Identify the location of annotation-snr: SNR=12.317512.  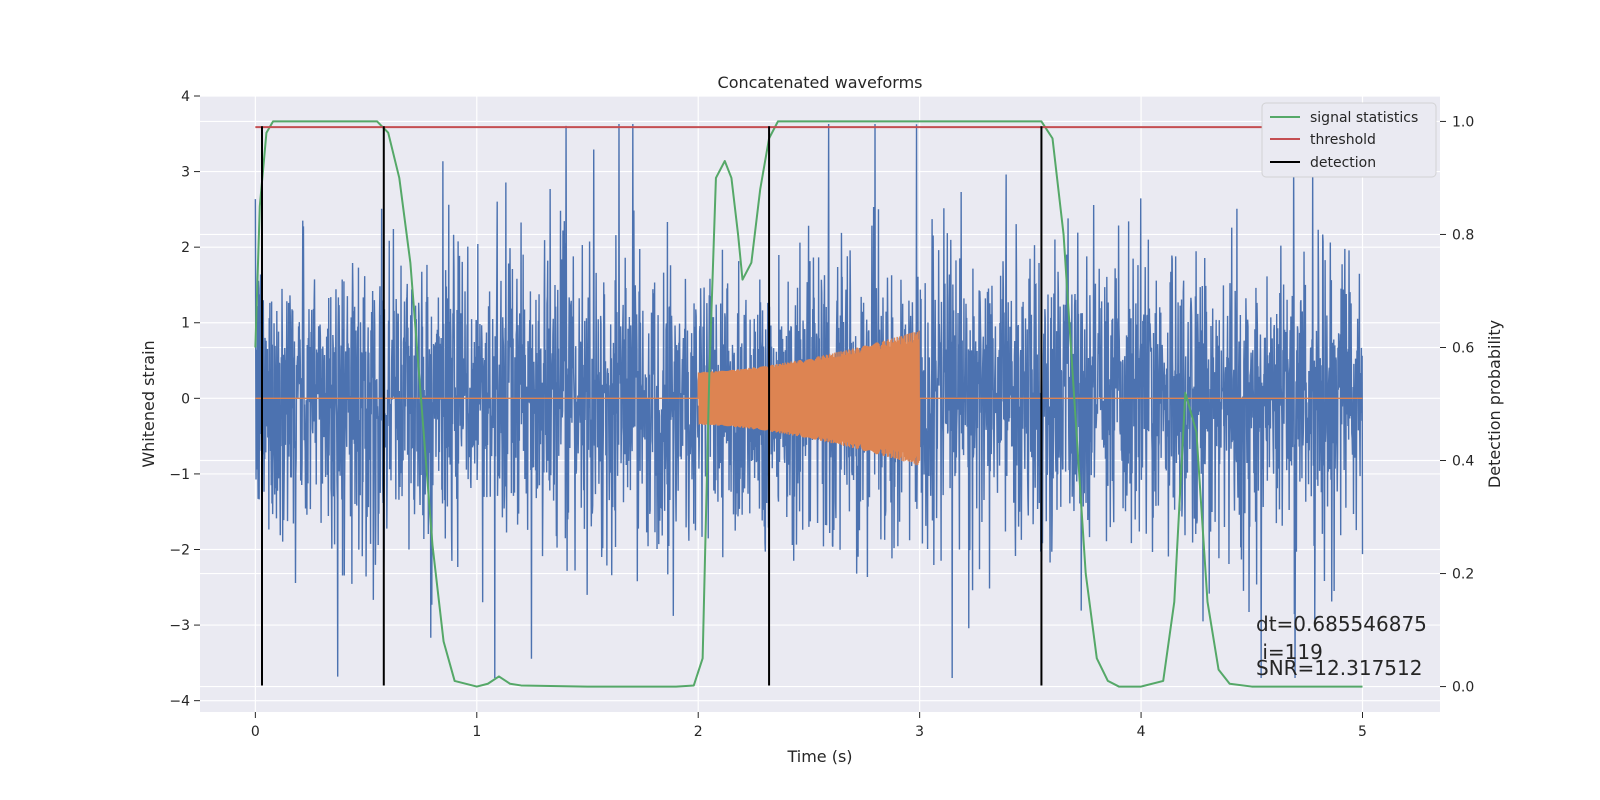
(1339, 668).